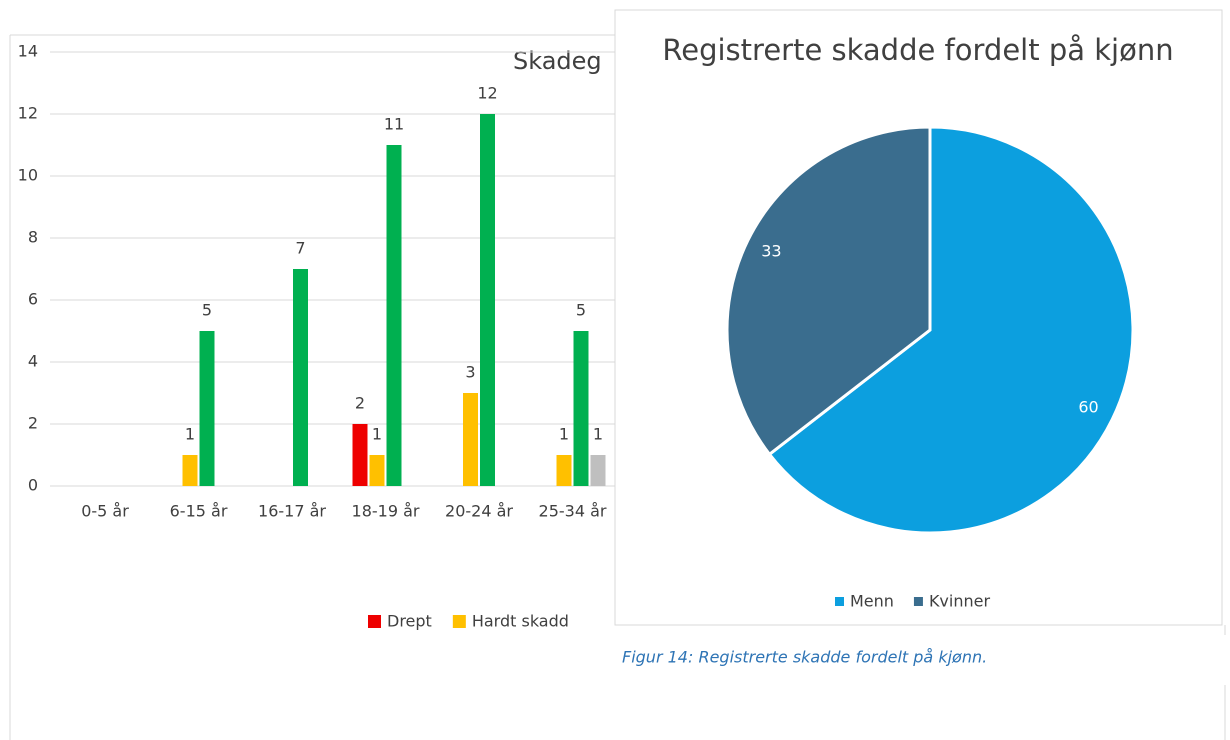 Image resolution: width=1230 pixels, height=740 pixels. What do you see at coordinates (386, 511) in the screenshot?
I see `x-tick-label: 18-19 år` at bounding box center [386, 511].